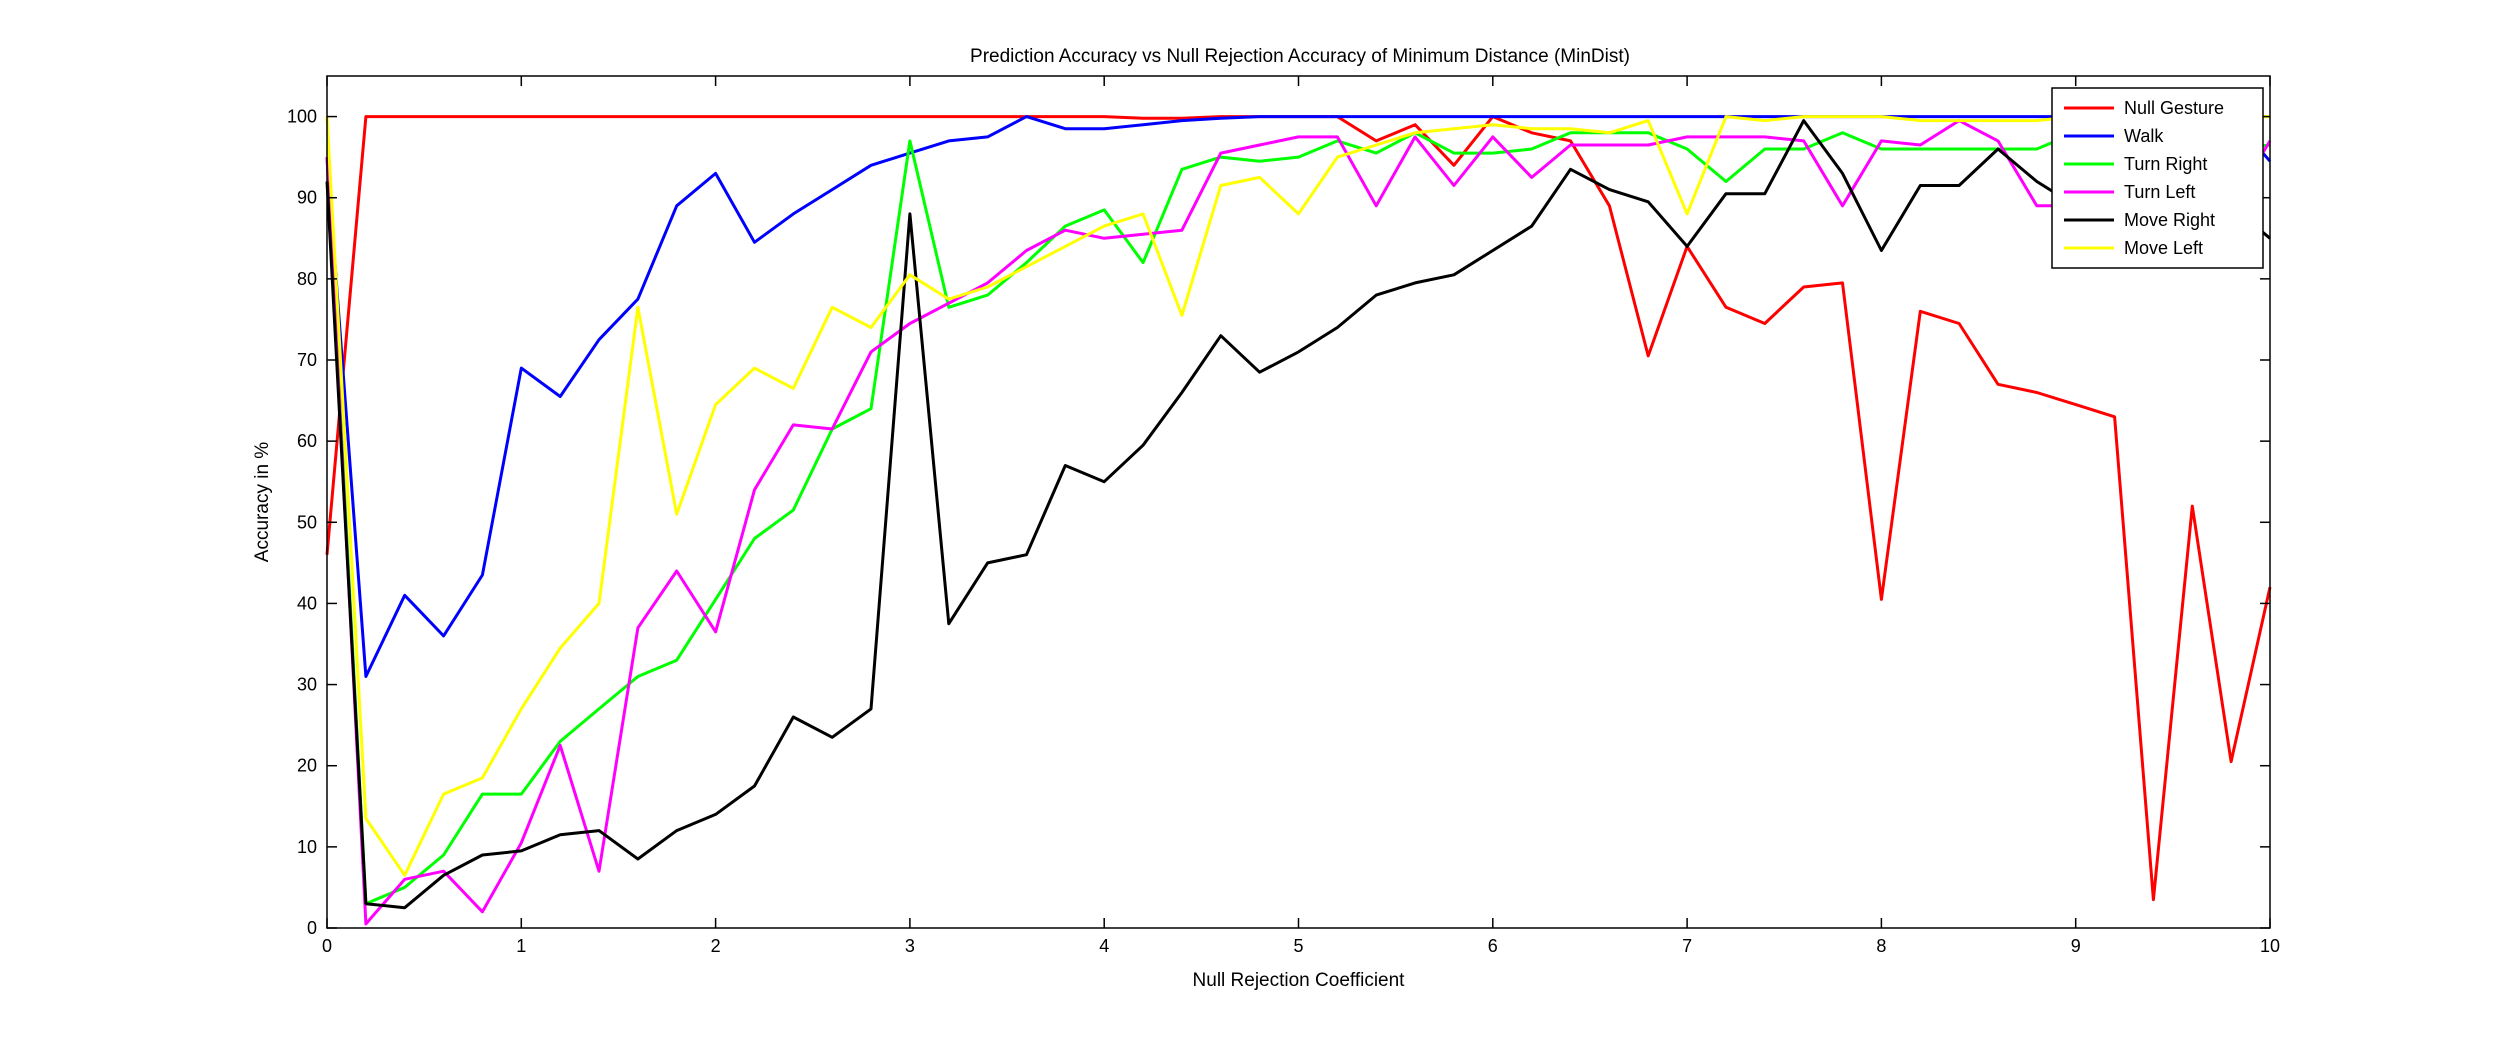 Image resolution: width=2505 pixels, height=1040 pixels. What do you see at coordinates (307, 279) in the screenshot?
I see `y-tick-label: 80` at bounding box center [307, 279].